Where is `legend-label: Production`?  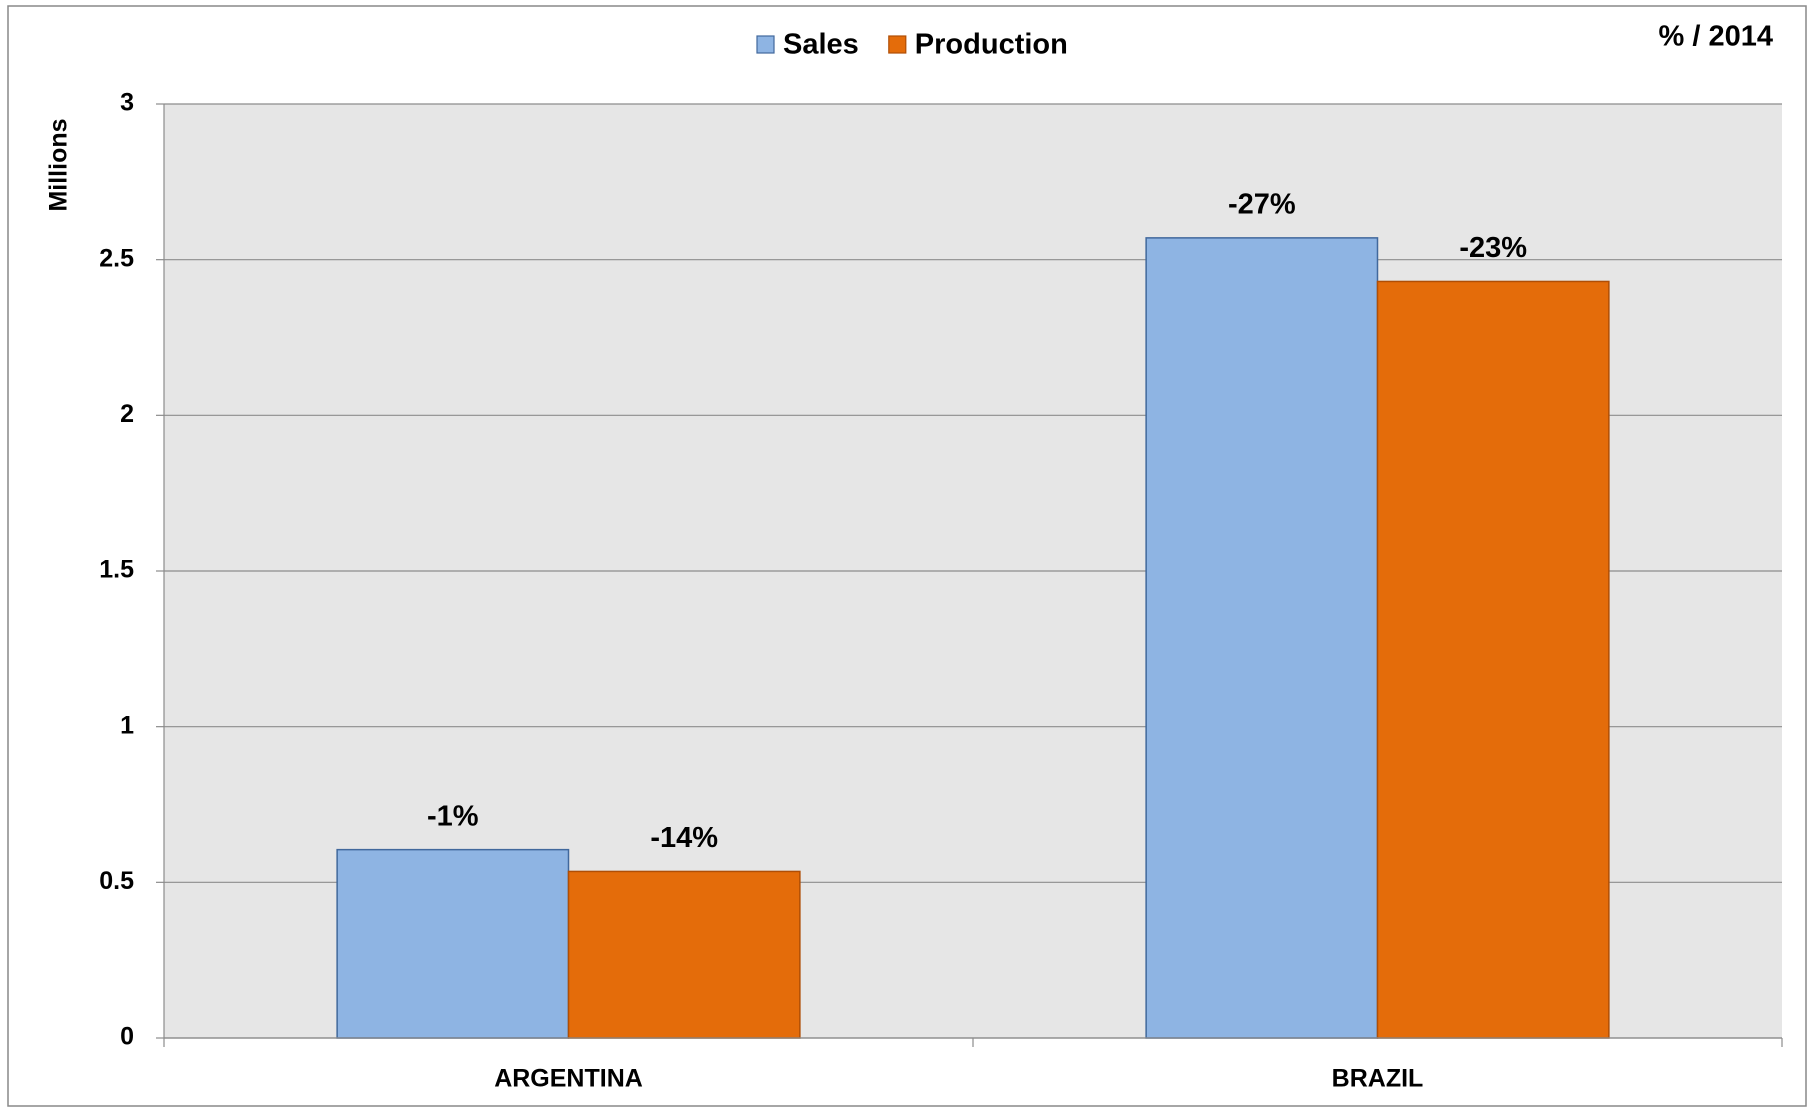
legend-label: Production is located at coordinates (991, 45).